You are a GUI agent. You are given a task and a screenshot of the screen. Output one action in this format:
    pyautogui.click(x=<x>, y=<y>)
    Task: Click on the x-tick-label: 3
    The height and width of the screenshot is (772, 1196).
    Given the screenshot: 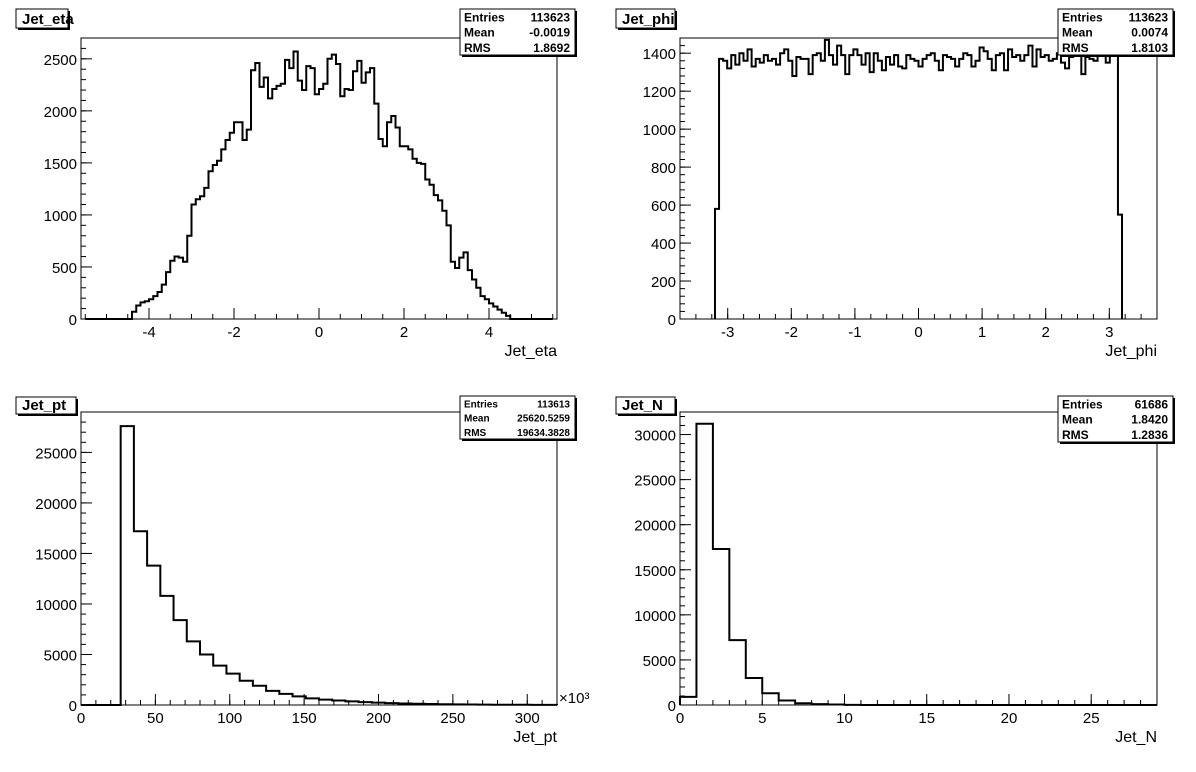 What is the action you would take?
    pyautogui.click(x=1109, y=332)
    